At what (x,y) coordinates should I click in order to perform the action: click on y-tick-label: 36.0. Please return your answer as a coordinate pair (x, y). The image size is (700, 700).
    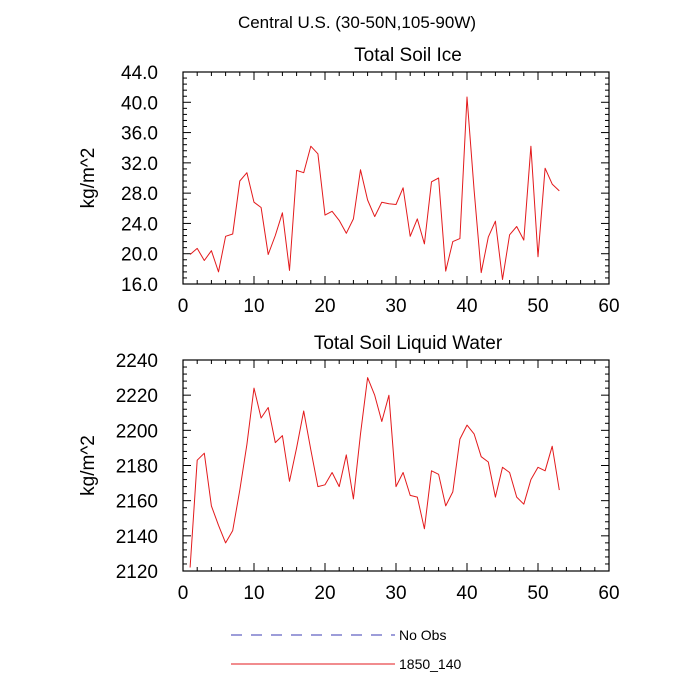
    Looking at the image, I should click on (139, 134).